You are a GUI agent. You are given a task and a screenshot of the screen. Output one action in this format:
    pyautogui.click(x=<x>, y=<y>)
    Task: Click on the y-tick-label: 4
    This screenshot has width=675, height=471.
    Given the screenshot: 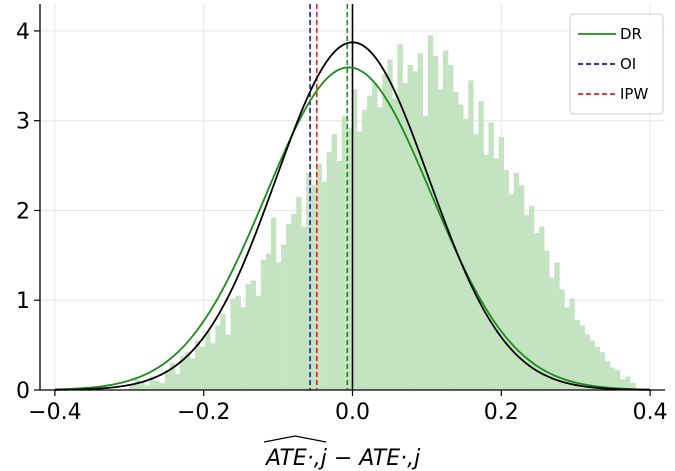 What is the action you would take?
    pyautogui.click(x=23, y=32)
    